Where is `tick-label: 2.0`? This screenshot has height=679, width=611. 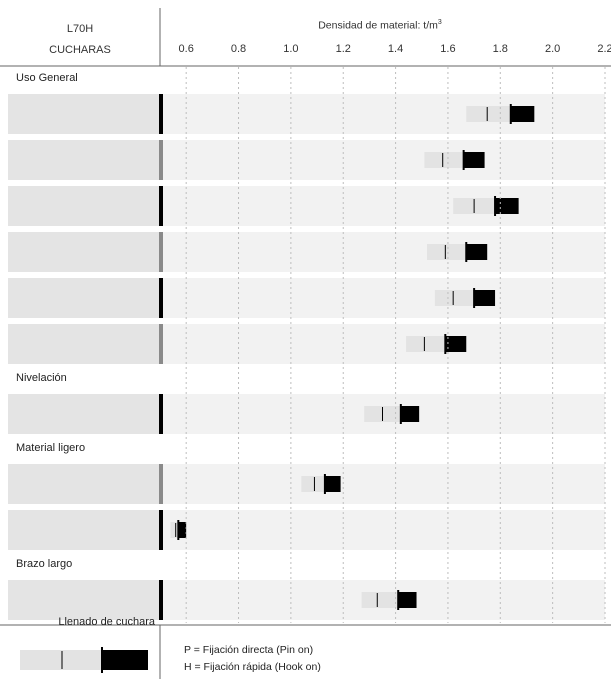
tick-label: 2.0 is located at coordinates (552, 49).